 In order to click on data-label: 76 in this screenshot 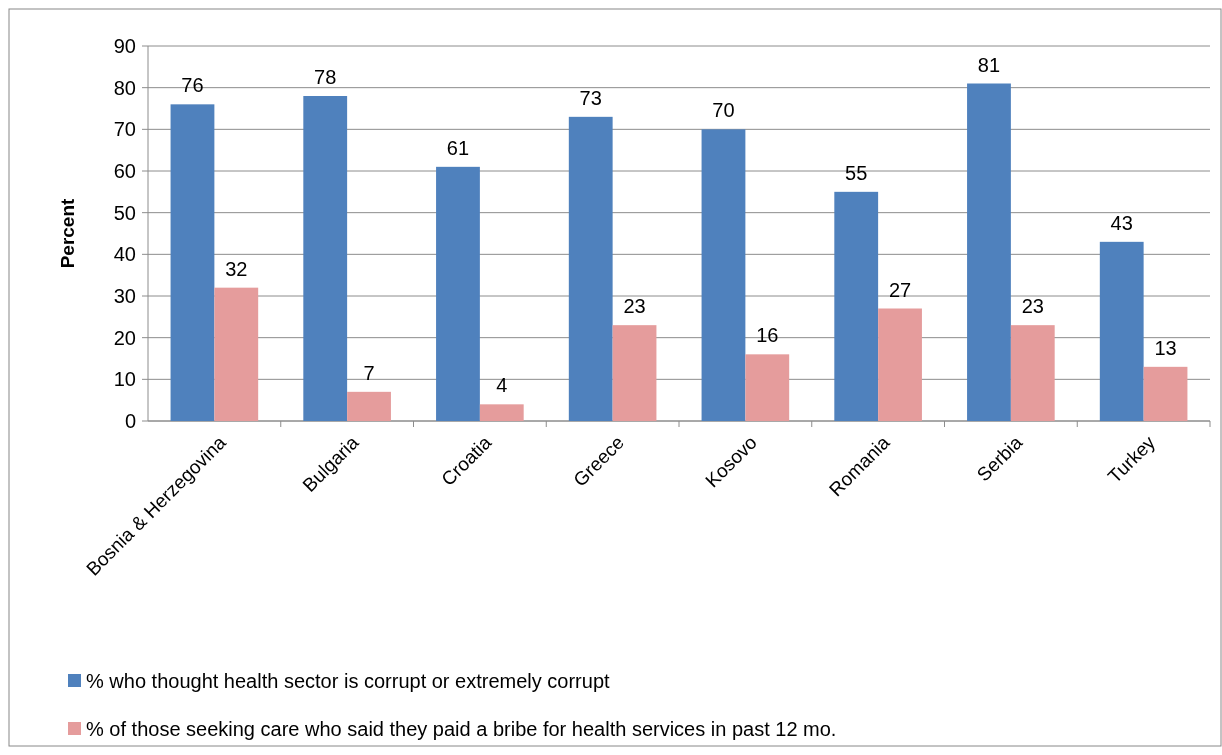, I will do `click(192, 85)`.